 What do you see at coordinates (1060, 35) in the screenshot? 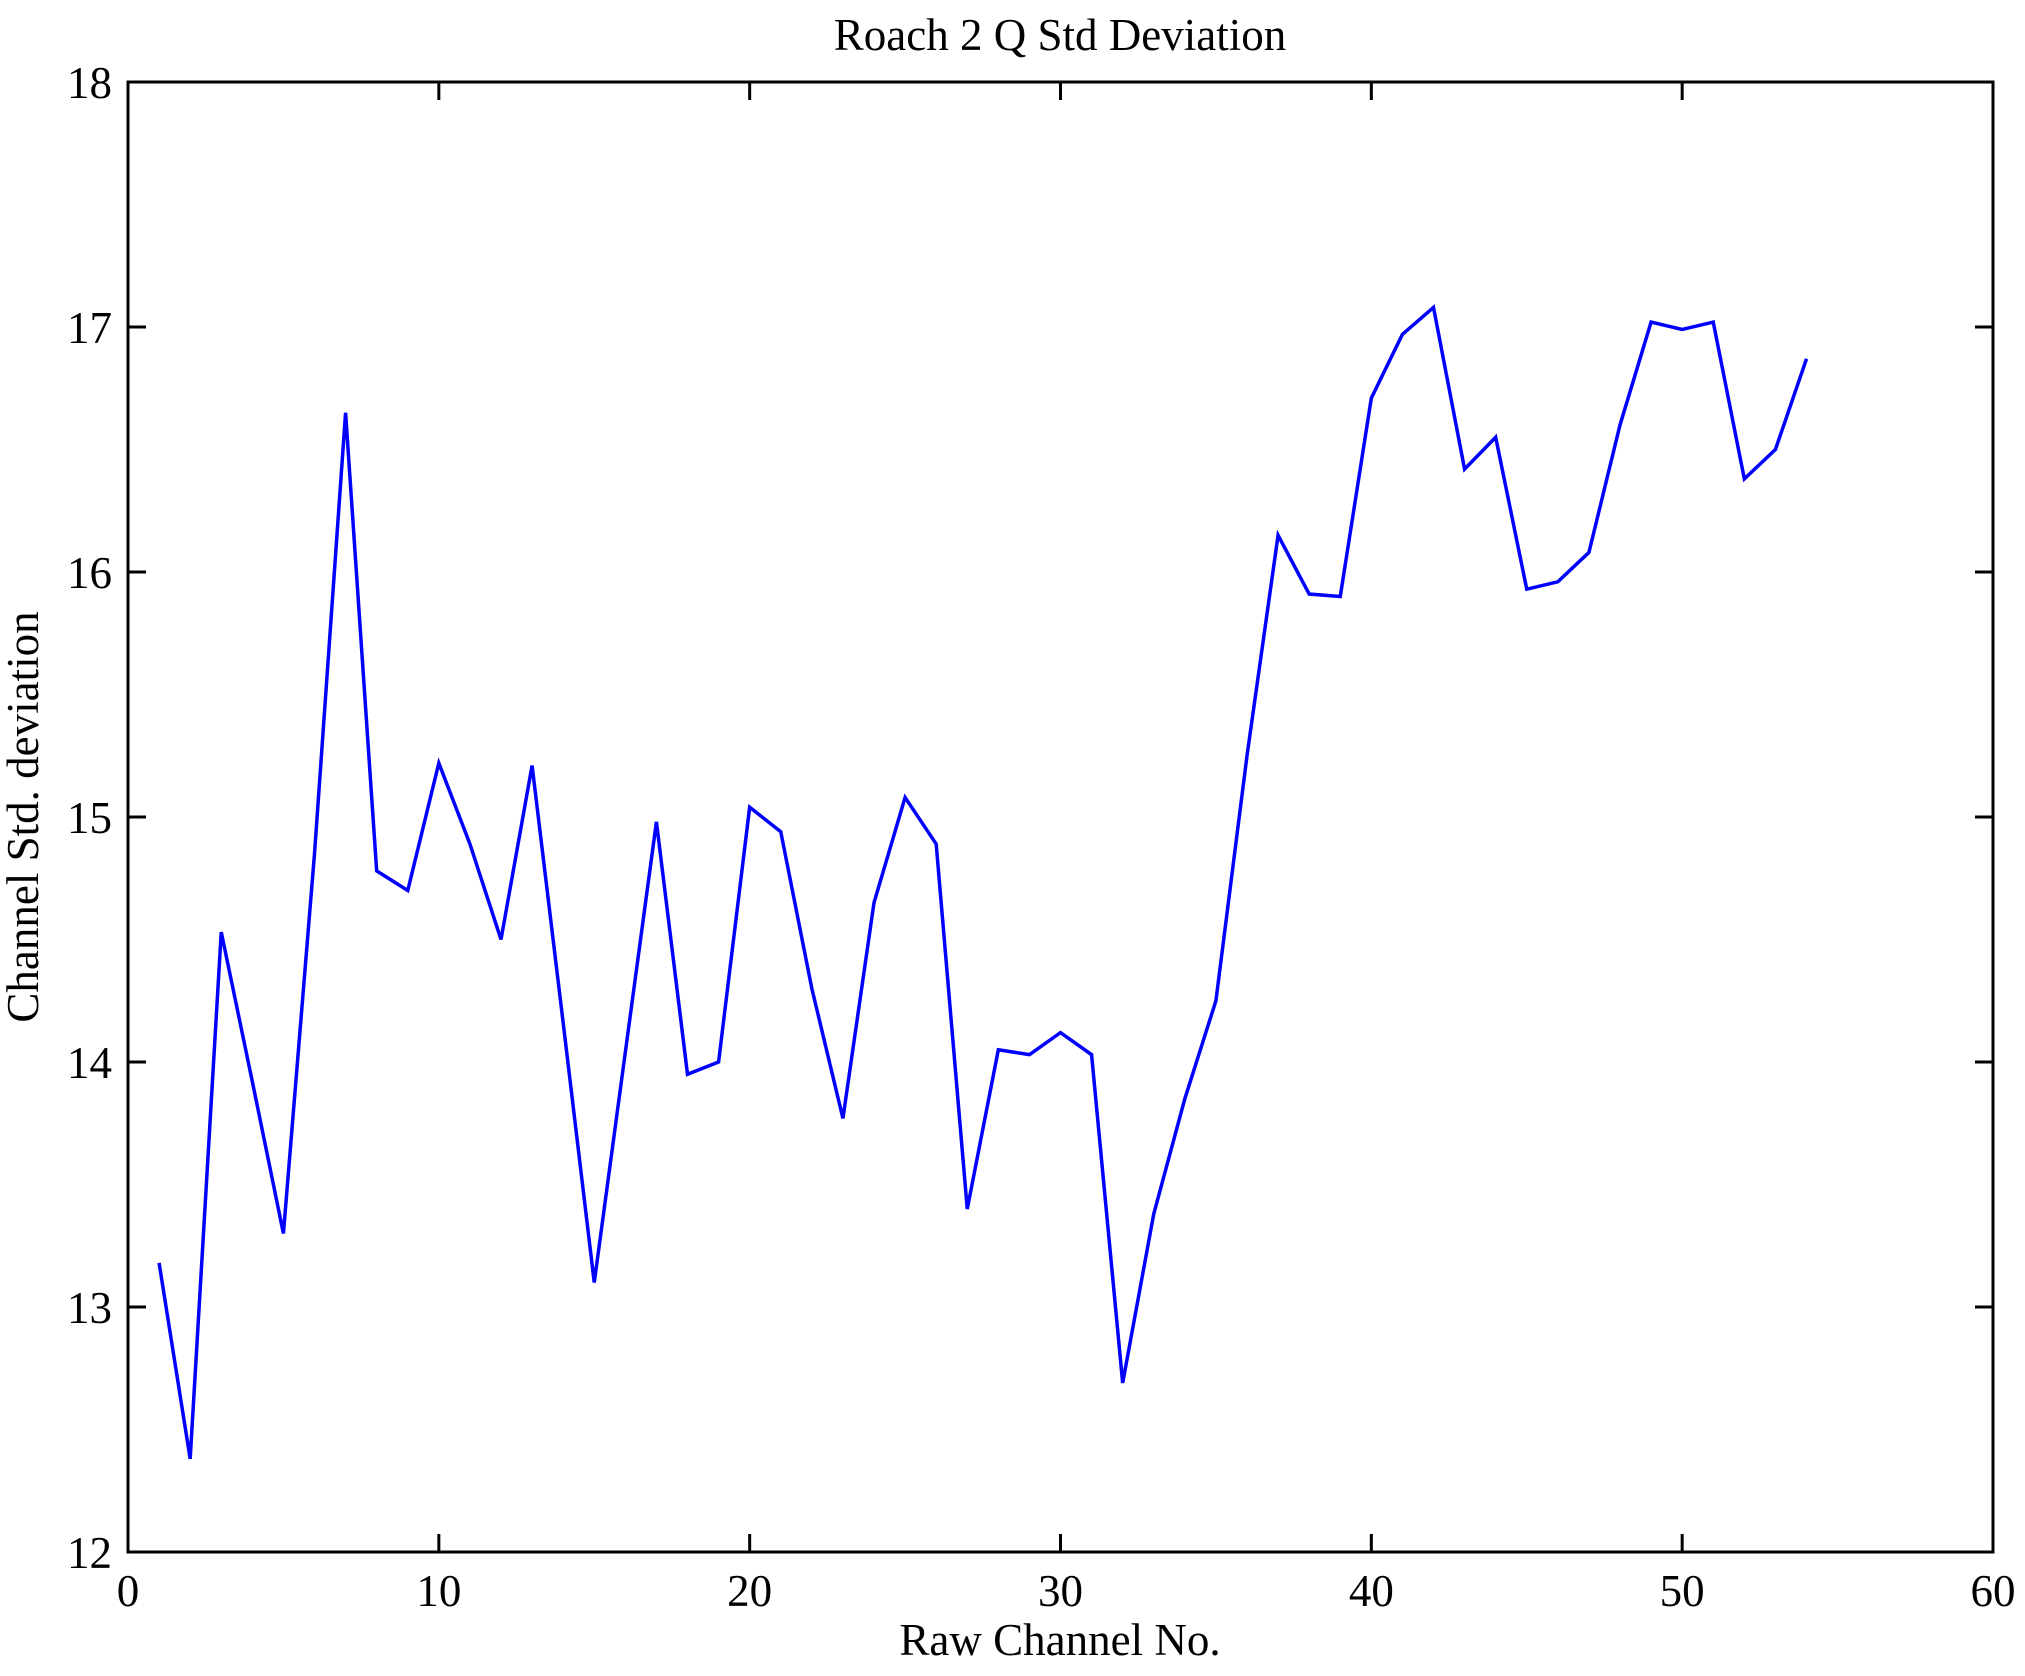
I see `chart-title: Roach 2 Q Std Deviation` at bounding box center [1060, 35].